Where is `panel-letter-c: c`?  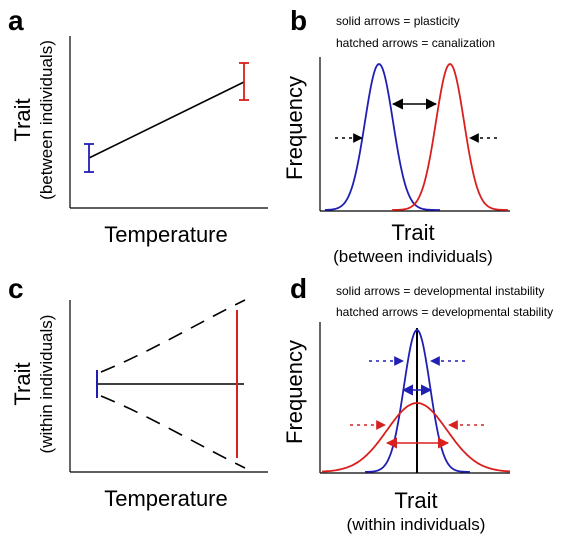 panel-letter-c: c is located at coordinates (16, 288).